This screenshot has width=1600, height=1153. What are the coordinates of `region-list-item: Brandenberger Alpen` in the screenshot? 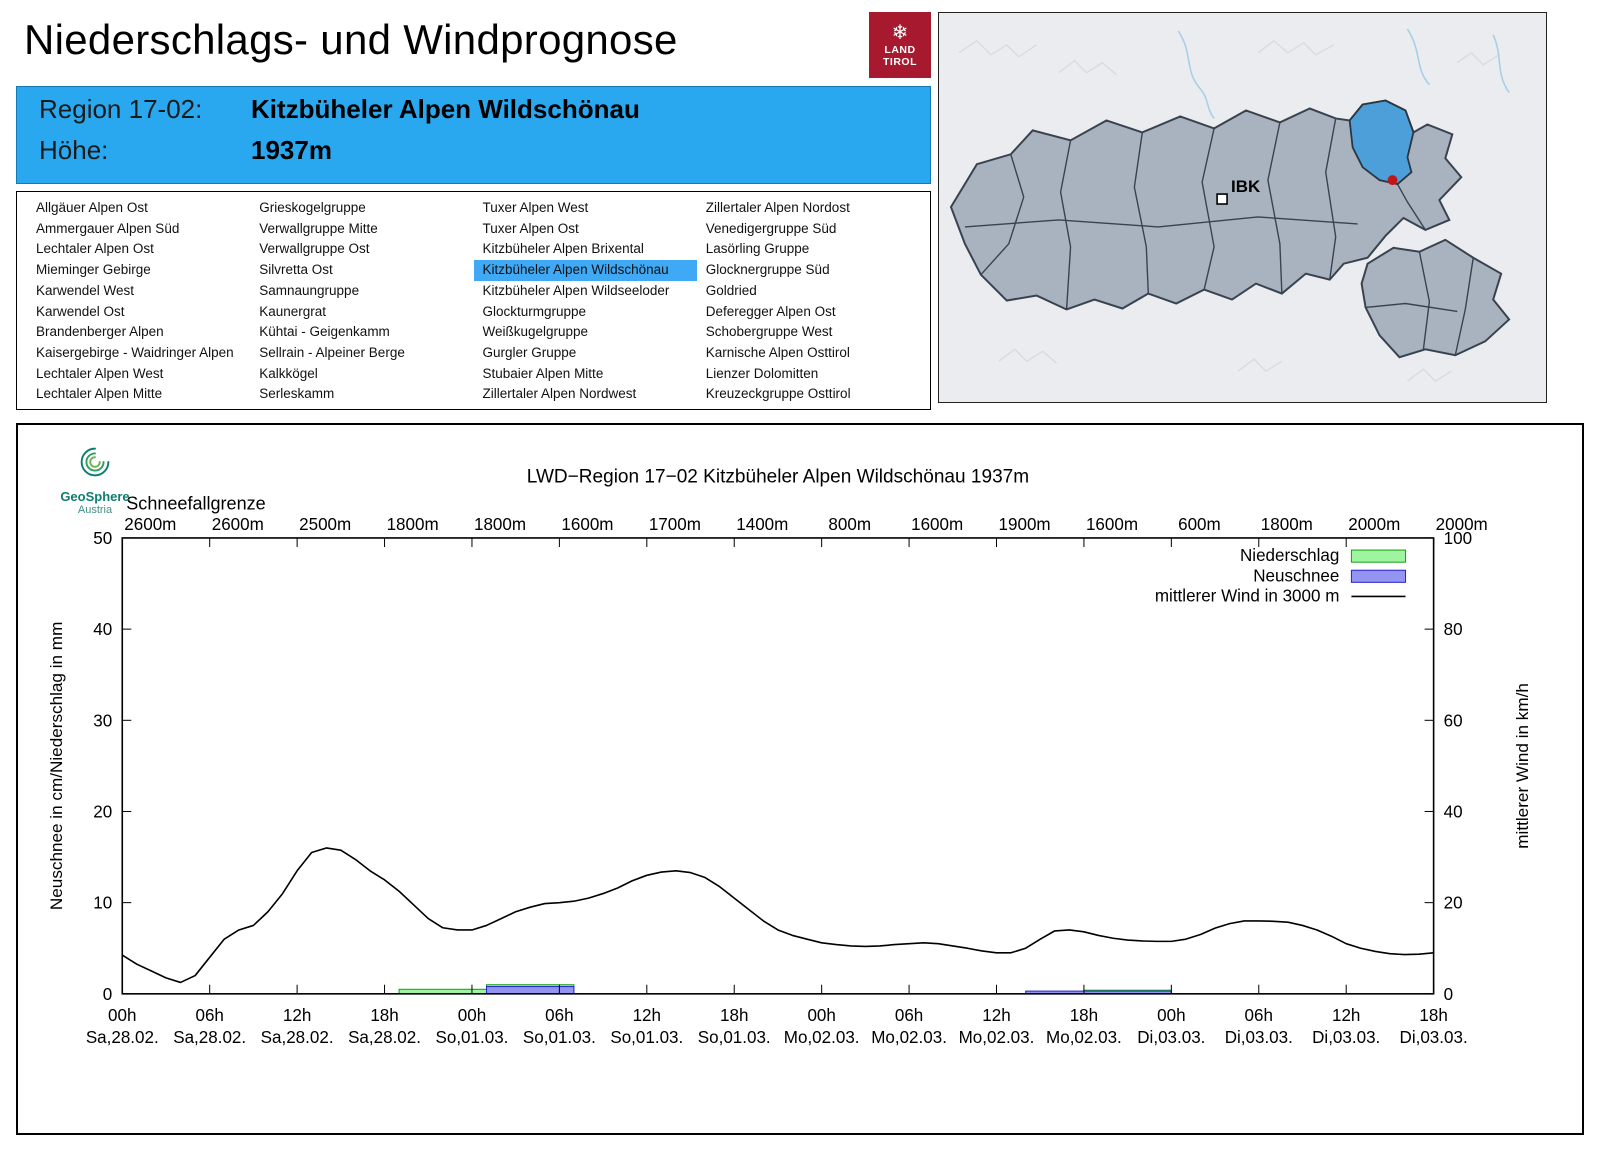 It's located at (100, 332).